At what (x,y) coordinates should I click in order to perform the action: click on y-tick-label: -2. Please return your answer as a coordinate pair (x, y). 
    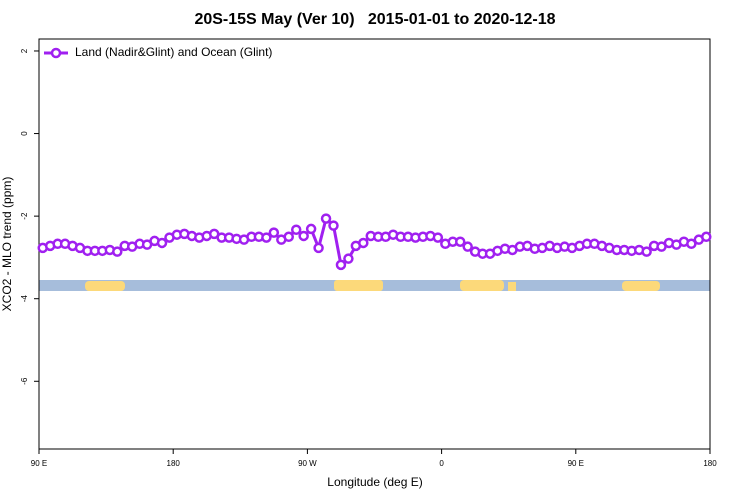
    Looking at the image, I should click on (24, 216).